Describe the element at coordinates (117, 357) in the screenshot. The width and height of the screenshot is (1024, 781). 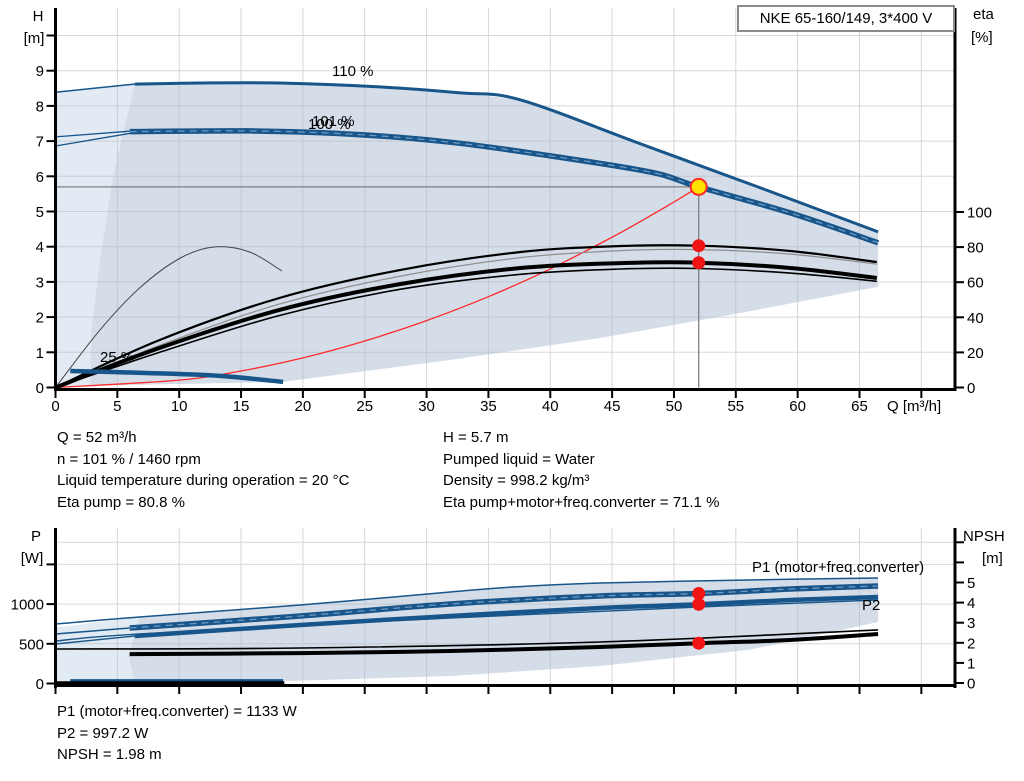
I see `label-25pct: 25 %` at that location.